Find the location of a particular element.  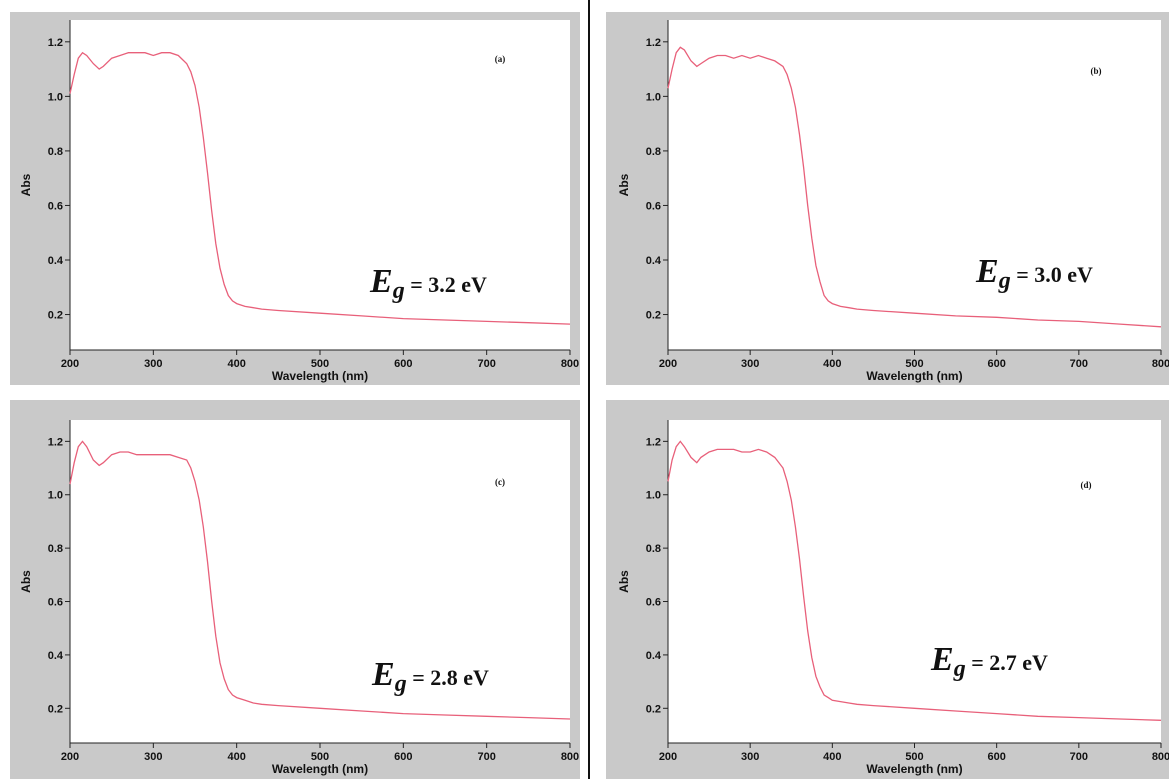

panel-divider is located at coordinates (589, 389).